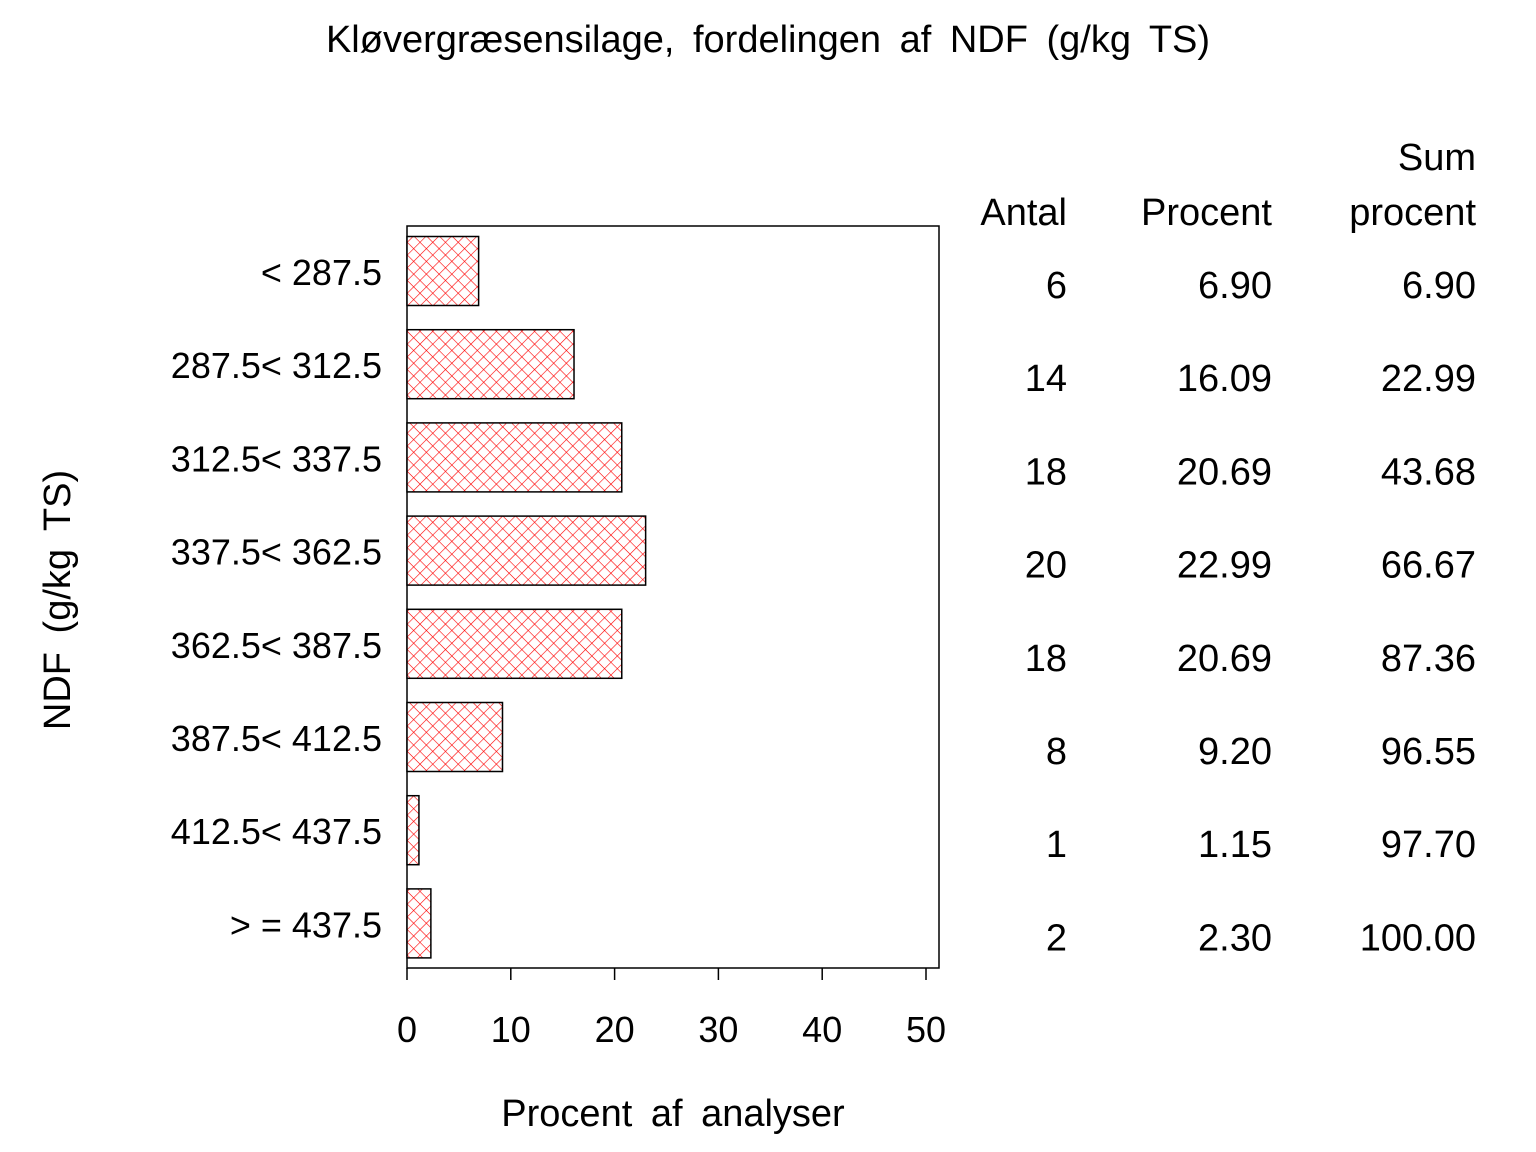 This screenshot has width=1536, height=1152. What do you see at coordinates (1046, 566) in the screenshot?
I see `table-cell: 20` at bounding box center [1046, 566].